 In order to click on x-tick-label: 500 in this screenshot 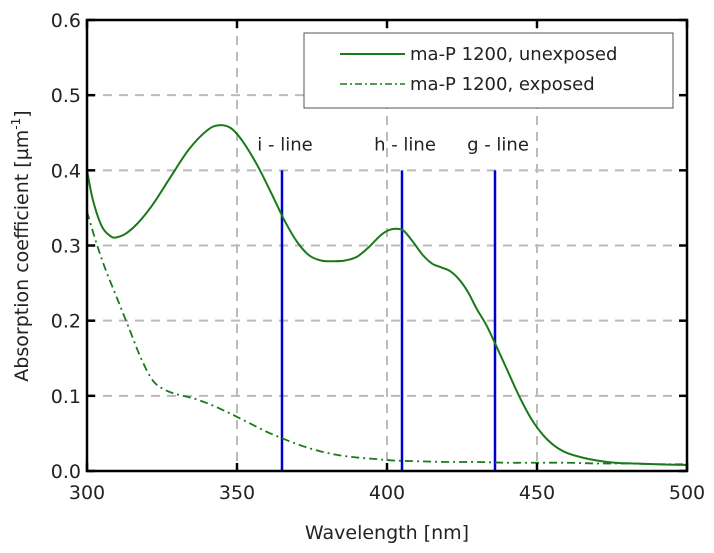, I will do `click(687, 493)`.